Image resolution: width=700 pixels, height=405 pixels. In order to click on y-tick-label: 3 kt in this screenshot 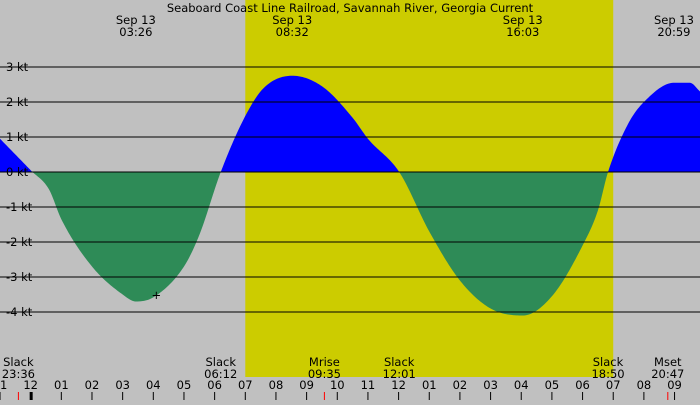, I will do `click(17, 67)`.